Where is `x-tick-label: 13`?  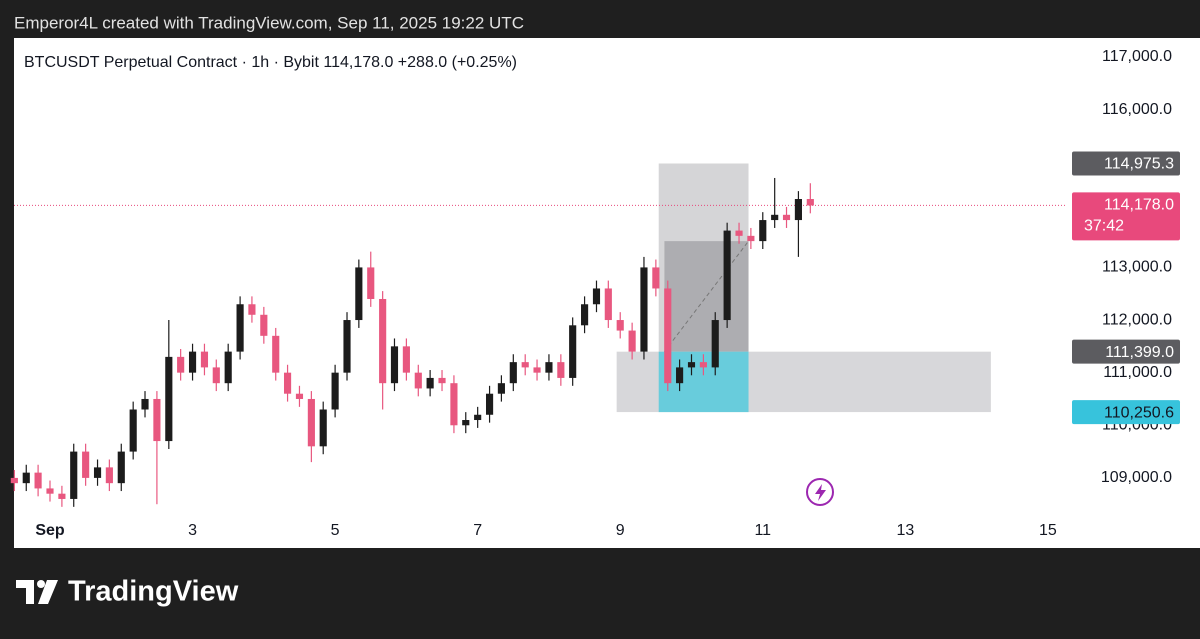
x-tick-label: 13 is located at coordinates (905, 530).